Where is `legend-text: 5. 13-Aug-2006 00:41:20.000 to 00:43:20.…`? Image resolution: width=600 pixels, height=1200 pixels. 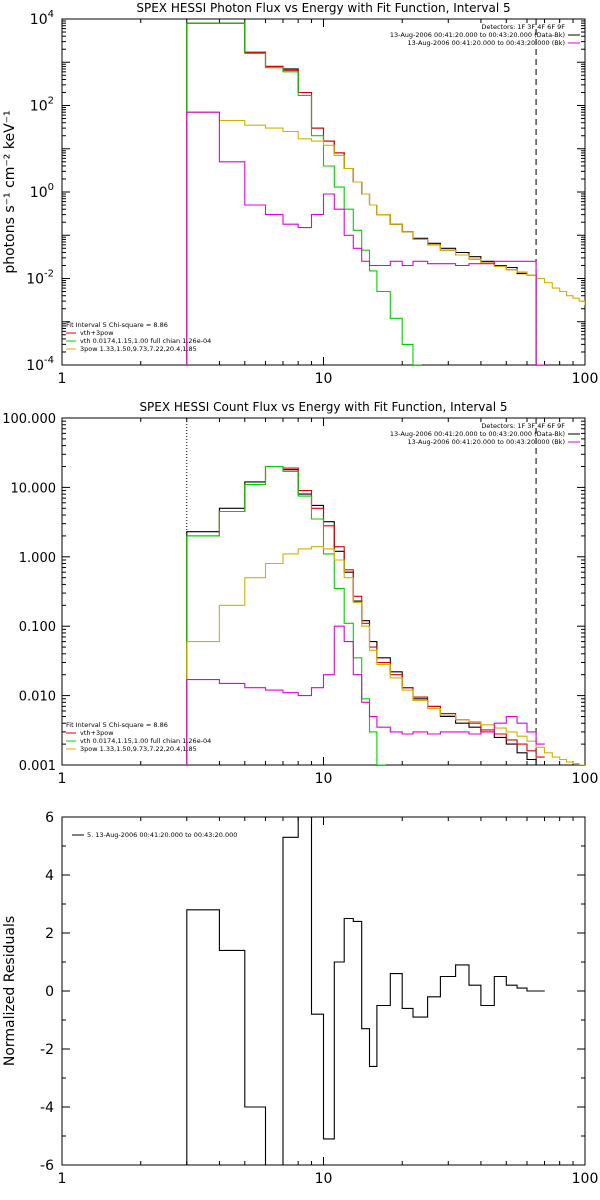 legend-text: 5. 13-Aug-2006 00:41:20.000 to 00:43:20.… is located at coordinates (162, 835).